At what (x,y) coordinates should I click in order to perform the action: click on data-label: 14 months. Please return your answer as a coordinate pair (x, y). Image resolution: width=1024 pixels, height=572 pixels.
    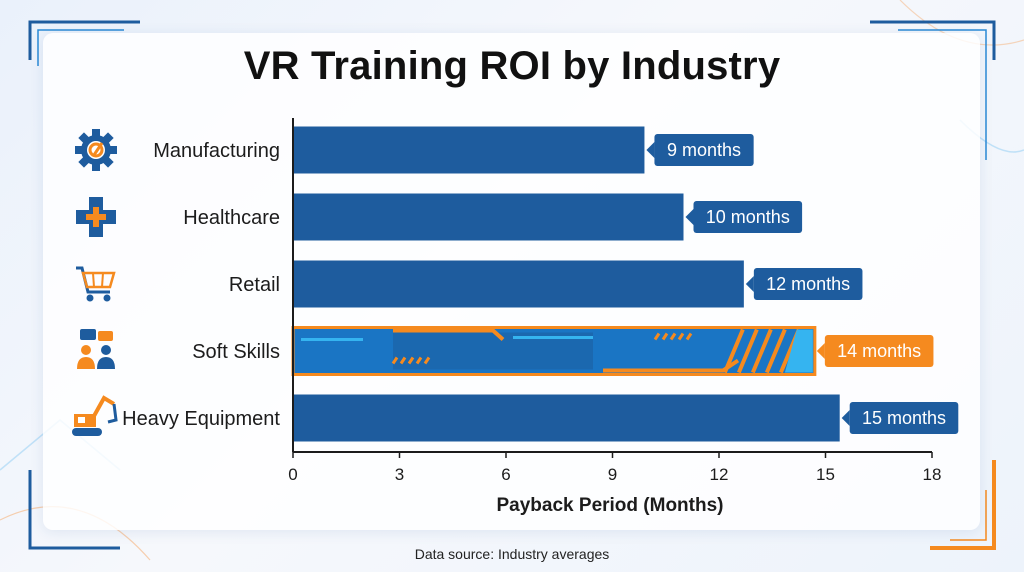
    Looking at the image, I should click on (879, 351).